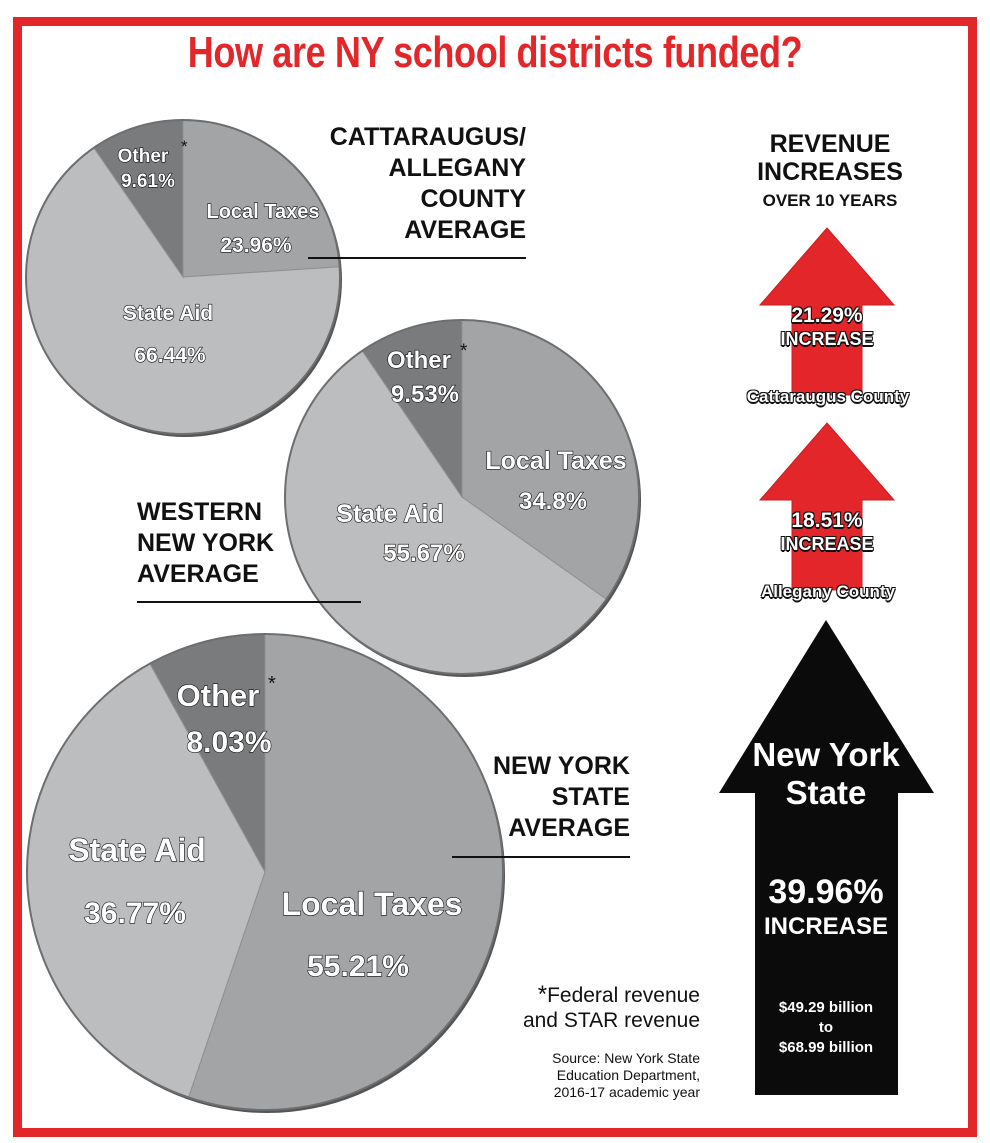 The width and height of the screenshot is (990, 1143). Describe the element at coordinates (256, 245) in the screenshot. I see `slice-value-local-taxes: 23.96%` at that location.